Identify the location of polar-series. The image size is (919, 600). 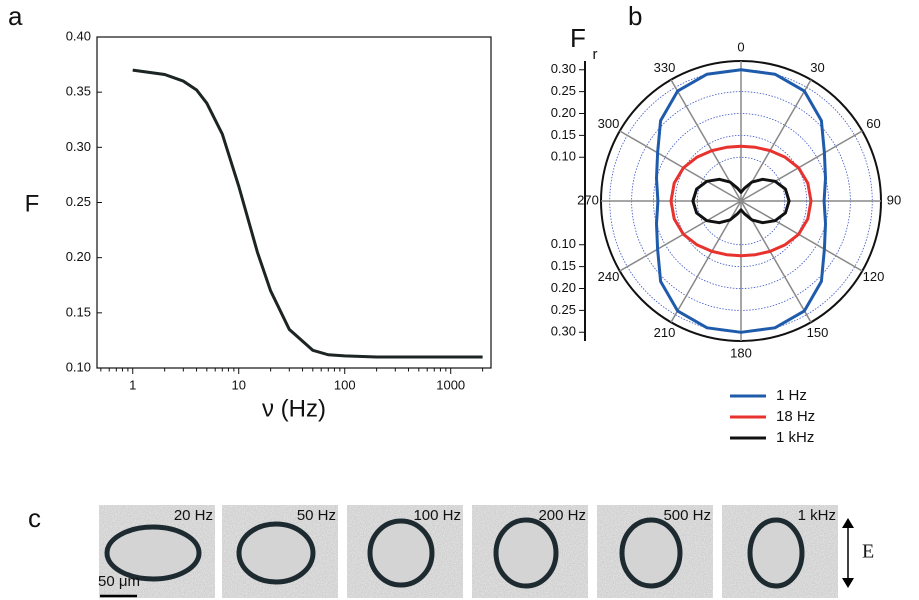
(741, 201).